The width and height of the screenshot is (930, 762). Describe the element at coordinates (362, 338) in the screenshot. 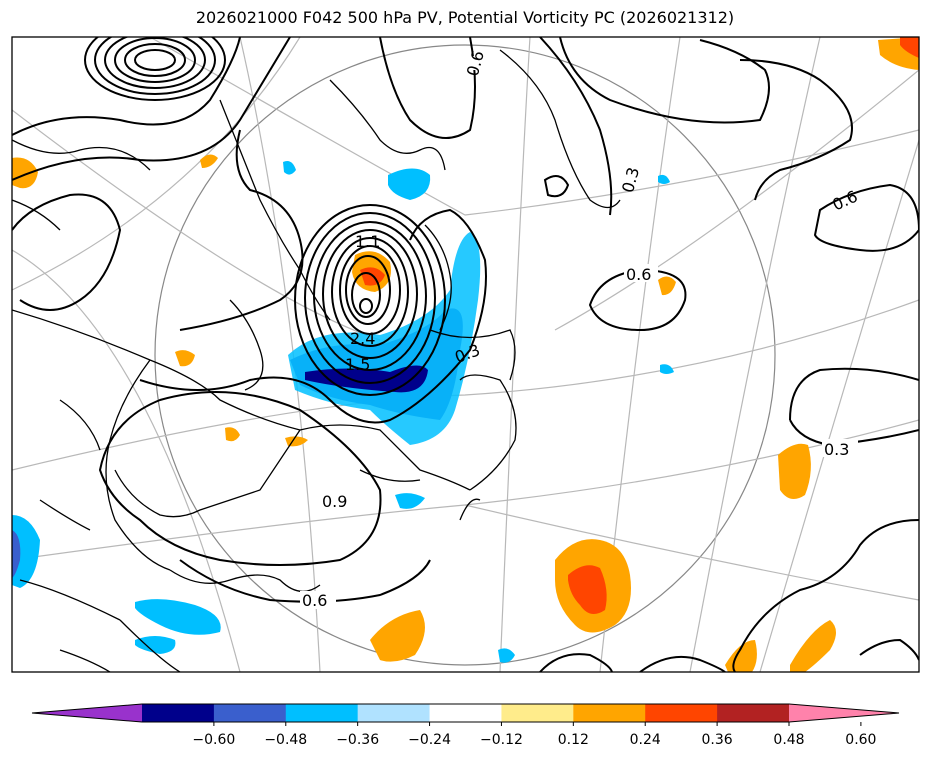

I see `label-2-4: 2.4` at that location.